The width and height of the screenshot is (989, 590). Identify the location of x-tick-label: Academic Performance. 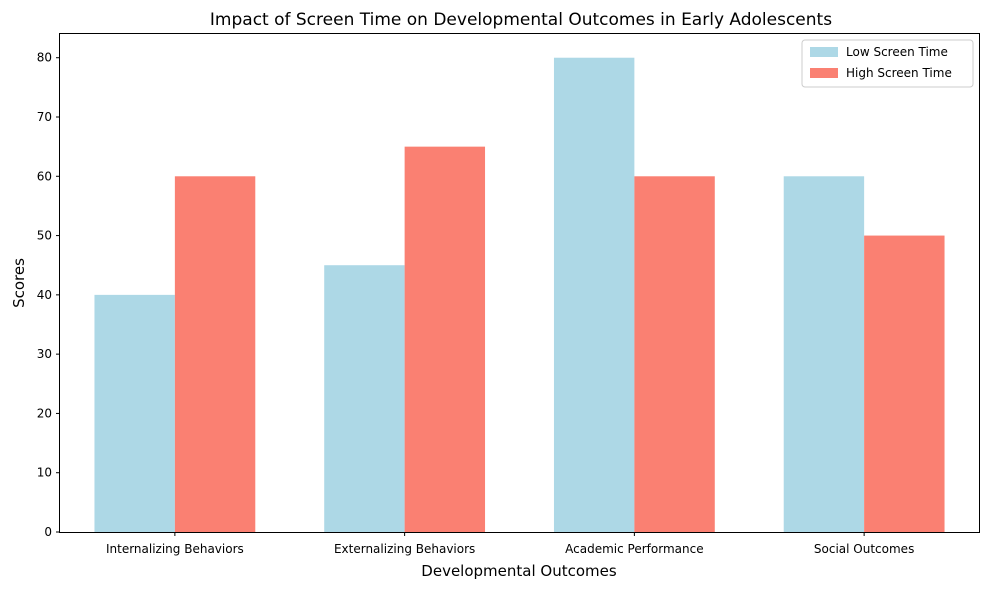
(634, 549).